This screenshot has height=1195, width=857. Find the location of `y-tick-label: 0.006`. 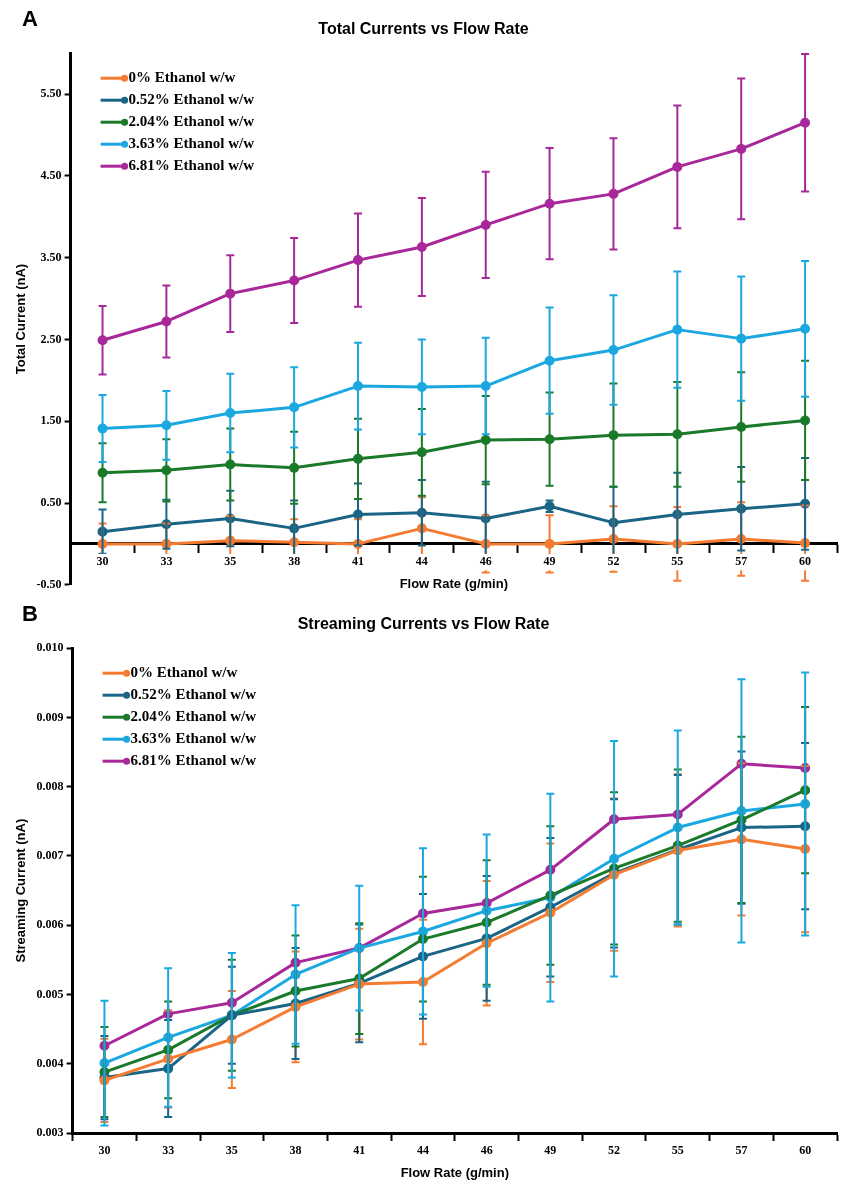

y-tick-label: 0.006 is located at coordinates (50, 924).